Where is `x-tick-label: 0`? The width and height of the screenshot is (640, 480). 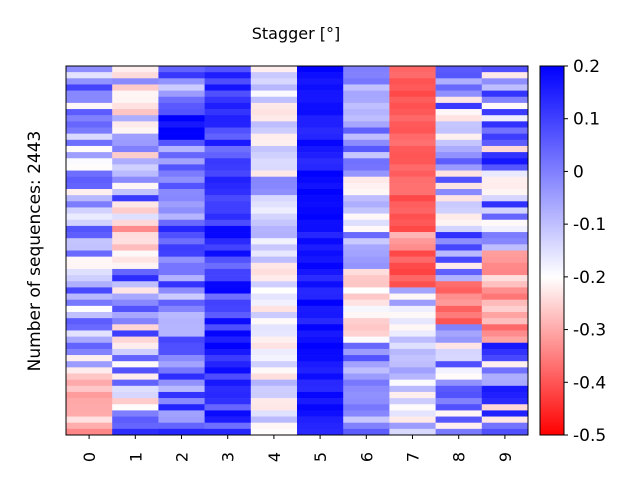
x-tick-label: 0 is located at coordinates (89, 457).